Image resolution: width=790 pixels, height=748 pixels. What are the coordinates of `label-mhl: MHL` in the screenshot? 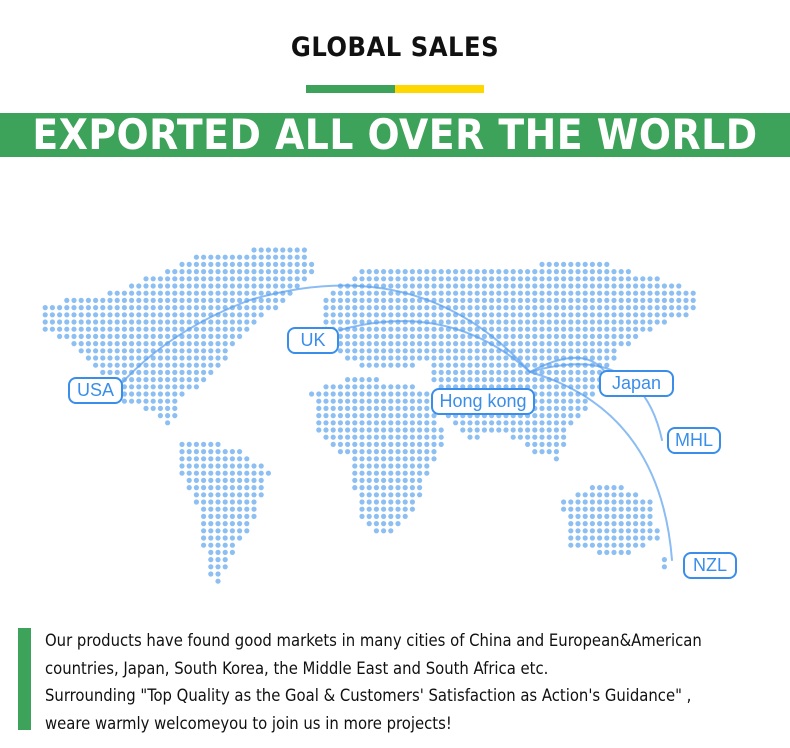 It's located at (694, 440).